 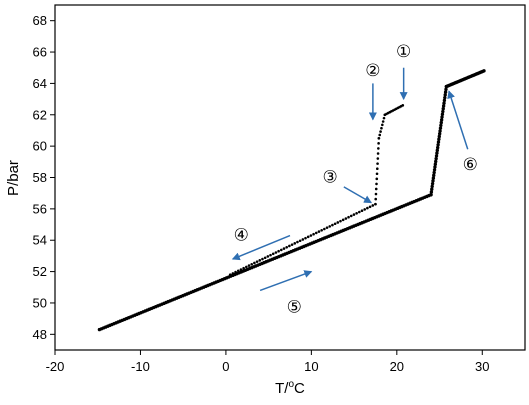 I want to click on x-tick-label: 20, so click(x=397, y=366).